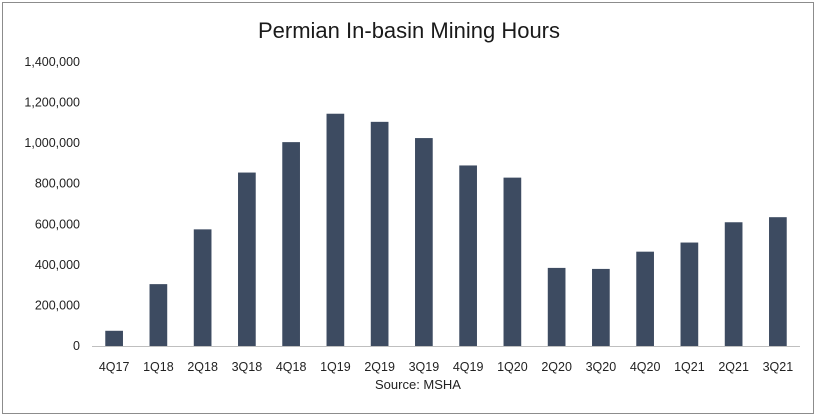 The width and height of the screenshot is (818, 418). Describe the element at coordinates (379, 367) in the screenshot. I see `x-tick-label: 2Q19` at that location.